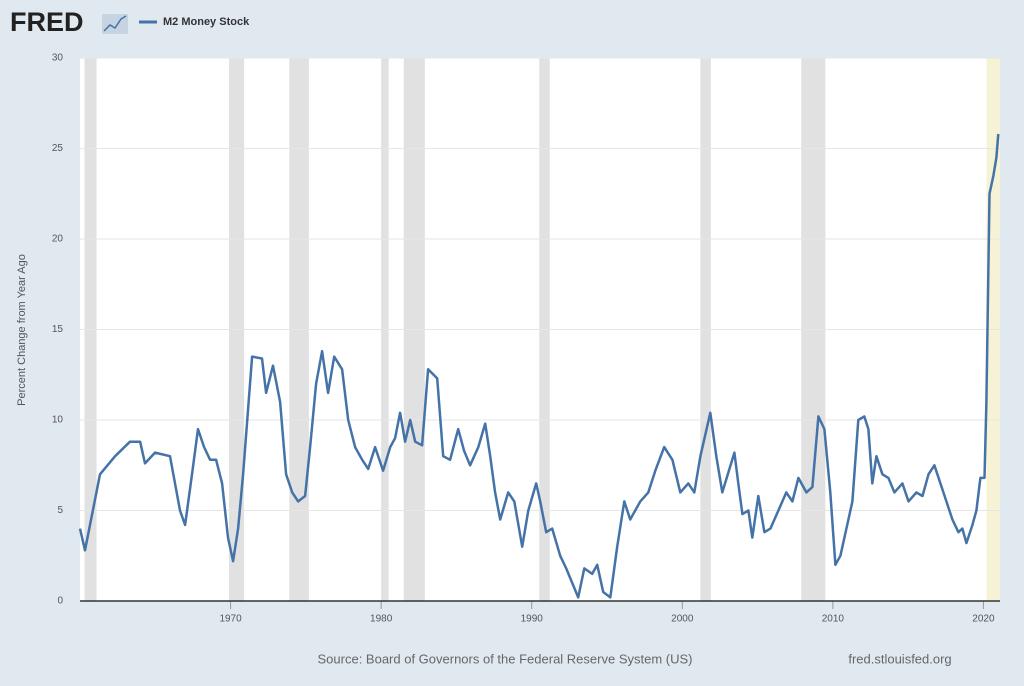  What do you see at coordinates (60, 601) in the screenshot?
I see `y-tick-label: 0` at bounding box center [60, 601].